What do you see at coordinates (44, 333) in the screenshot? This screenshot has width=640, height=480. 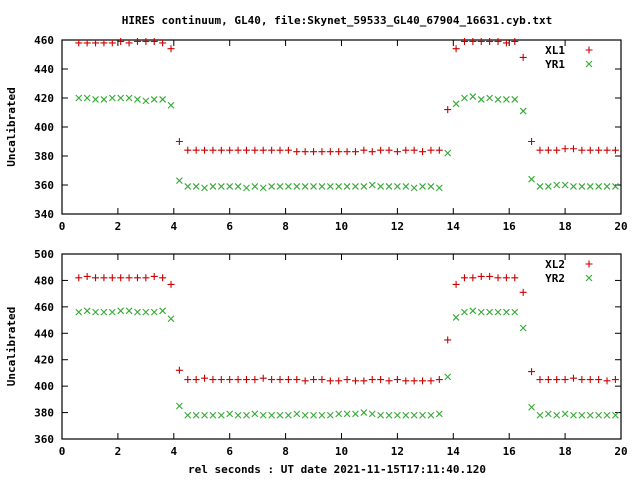 I see `y-tick-label: 440` at bounding box center [44, 333].